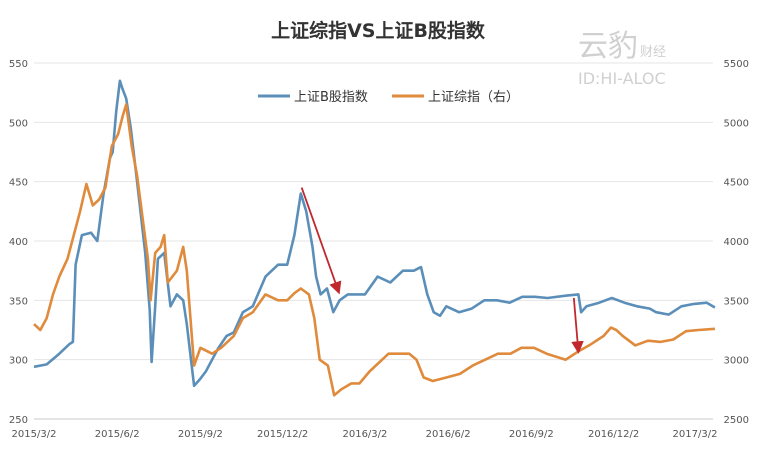 This screenshot has width=757, height=458. I want to click on y-right-tick-label: 5000, so click(736, 123).